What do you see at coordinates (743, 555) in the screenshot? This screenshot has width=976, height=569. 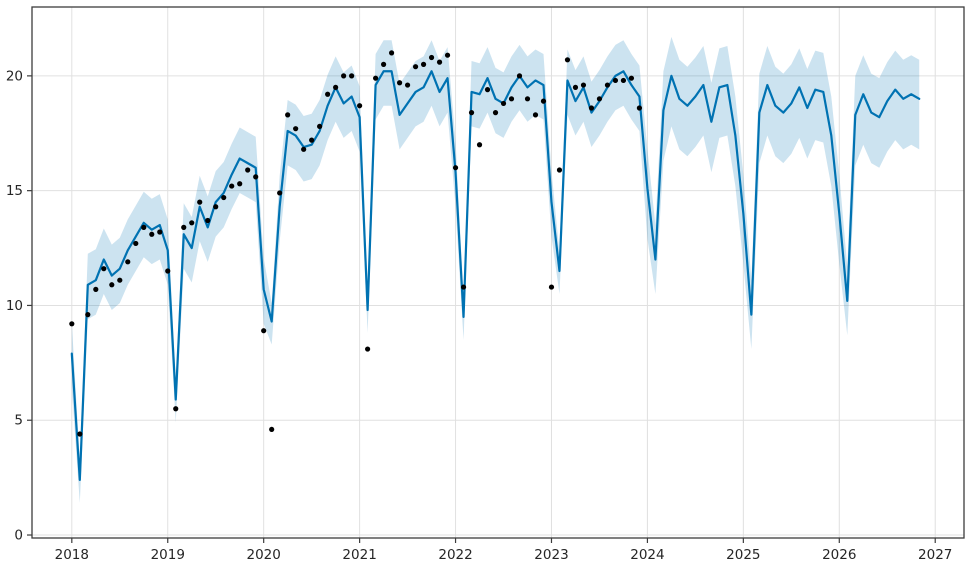 I see `x-tick-label: 2025` at bounding box center [743, 555].